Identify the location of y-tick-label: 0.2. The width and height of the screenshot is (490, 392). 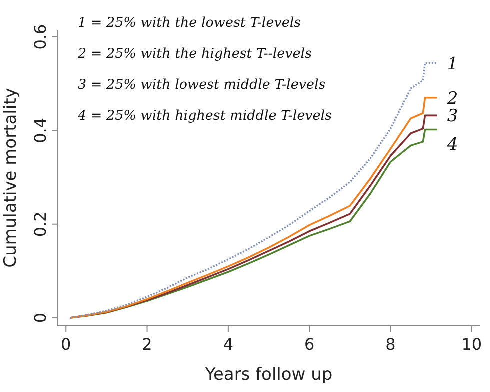
(40, 225).